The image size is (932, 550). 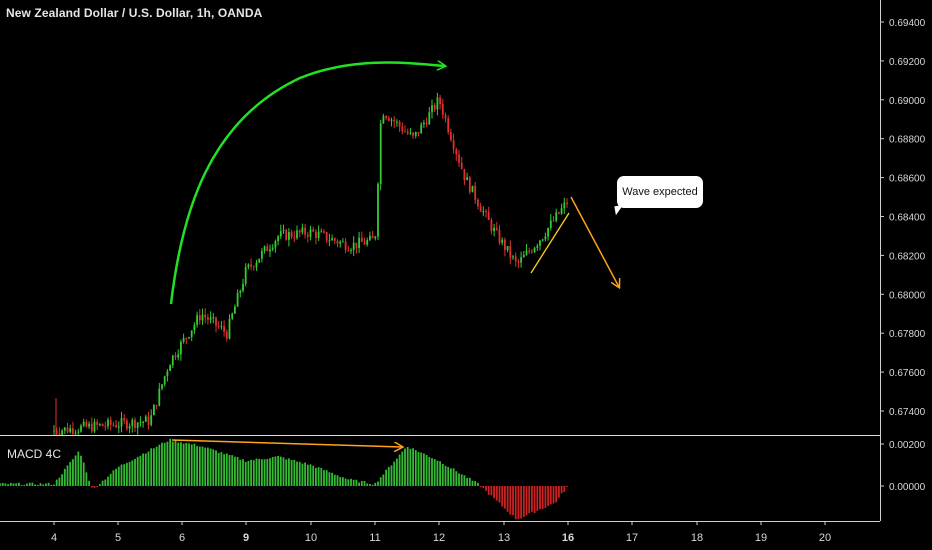 I want to click on macd-indicator-label: MACD 4C, so click(x=34, y=454).